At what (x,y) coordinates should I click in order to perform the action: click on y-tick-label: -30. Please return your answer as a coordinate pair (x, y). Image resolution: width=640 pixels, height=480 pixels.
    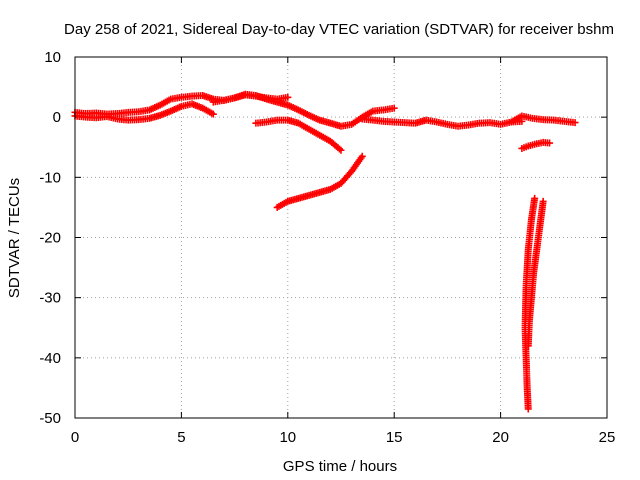
    Looking at the image, I should click on (50, 298).